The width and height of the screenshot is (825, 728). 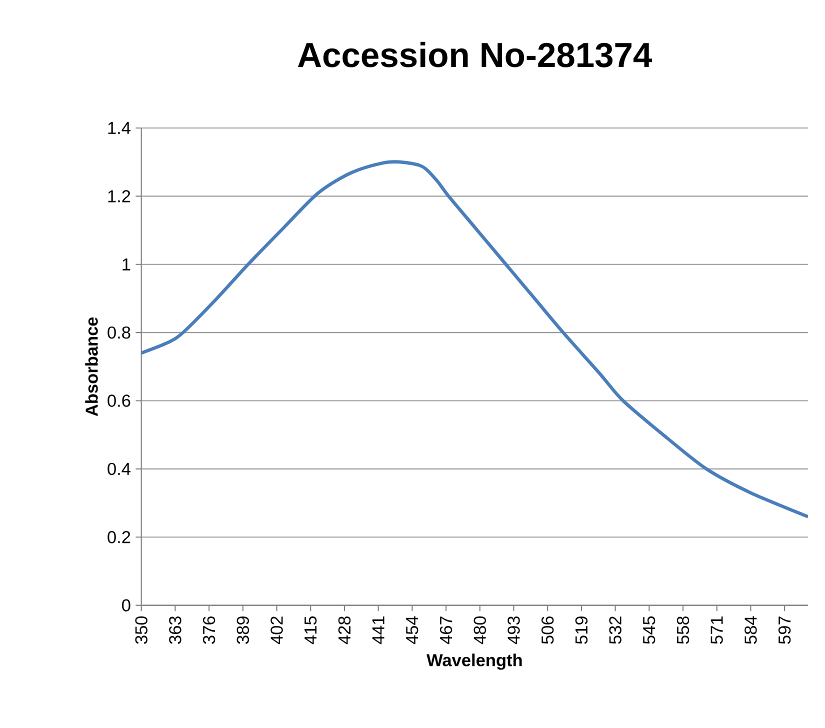 What do you see at coordinates (119, 469) in the screenshot?
I see `y-tick-label: 0.4` at bounding box center [119, 469].